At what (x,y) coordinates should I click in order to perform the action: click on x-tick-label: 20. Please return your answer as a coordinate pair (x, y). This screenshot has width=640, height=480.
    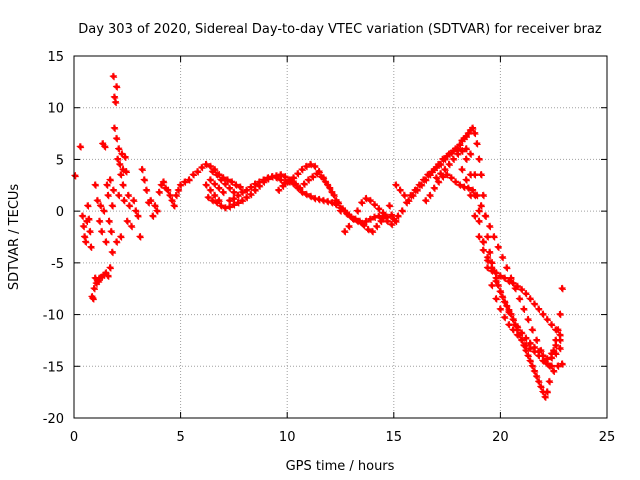
    Looking at the image, I should click on (500, 437).